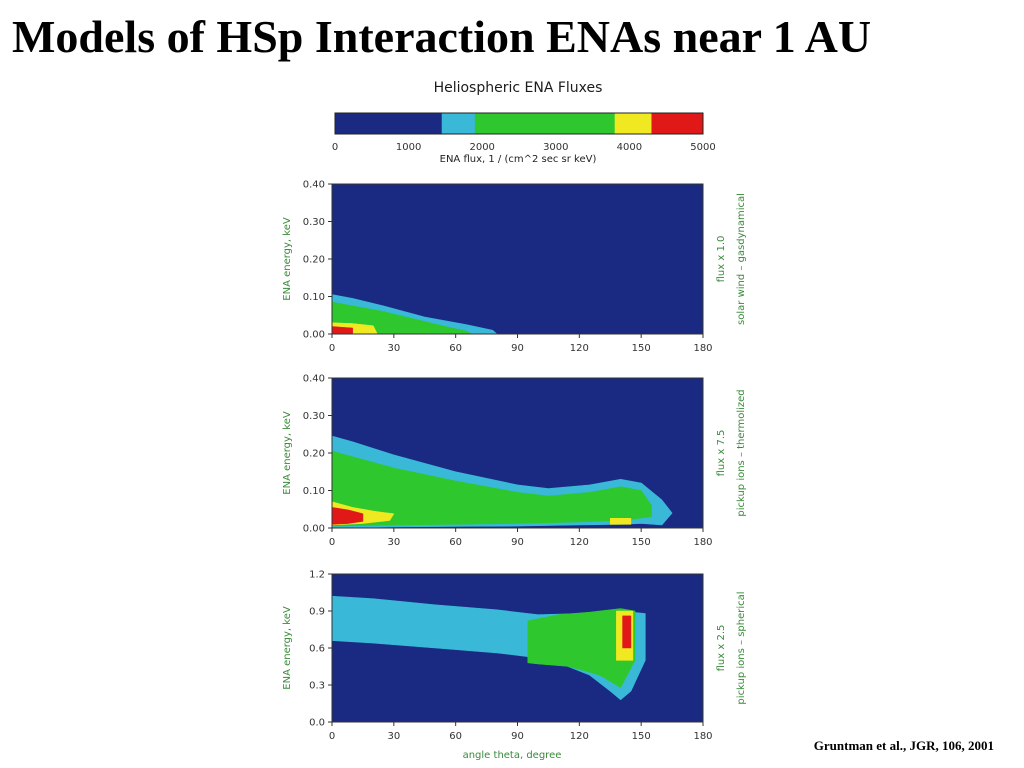 Image resolution: width=1024 pixels, height=768 pixels. Describe the element at coordinates (721, 648) in the screenshot. I see `flux-scale-caption: flux x 2.5` at that location.